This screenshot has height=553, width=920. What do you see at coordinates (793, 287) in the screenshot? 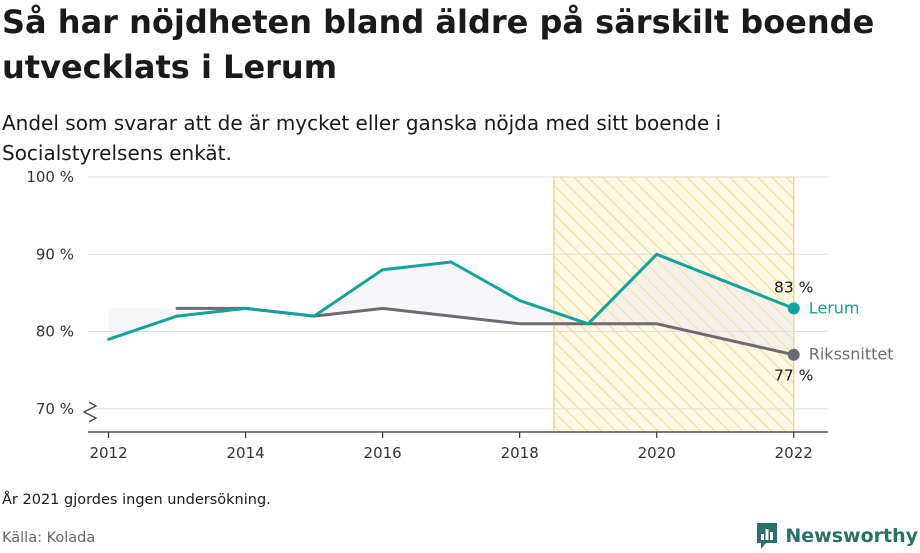
I see `series-value-lerum: 83 %` at bounding box center [793, 287].